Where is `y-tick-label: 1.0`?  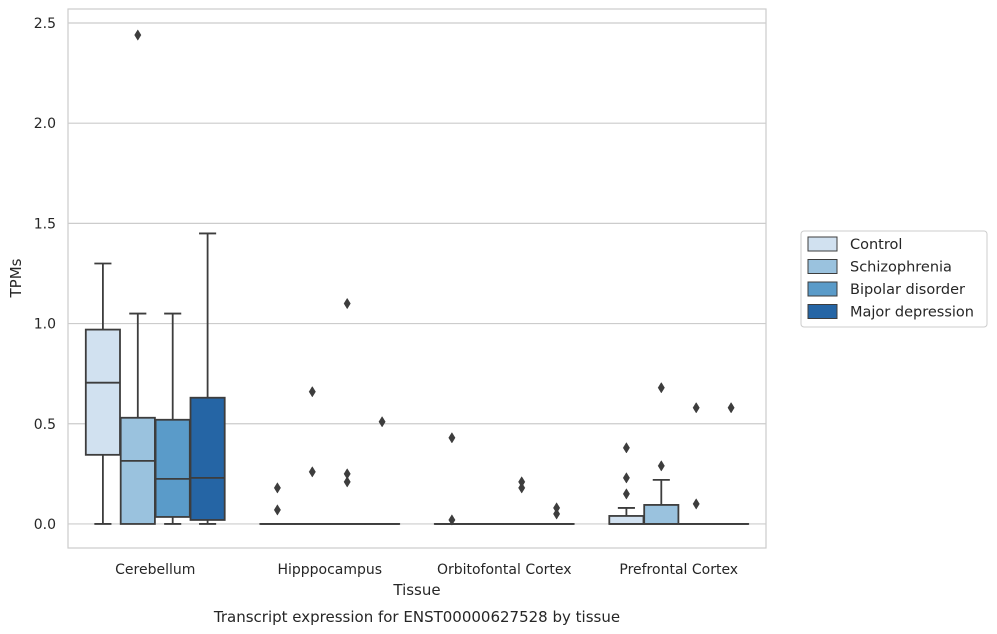 y-tick-label: 1.0 is located at coordinates (45, 325).